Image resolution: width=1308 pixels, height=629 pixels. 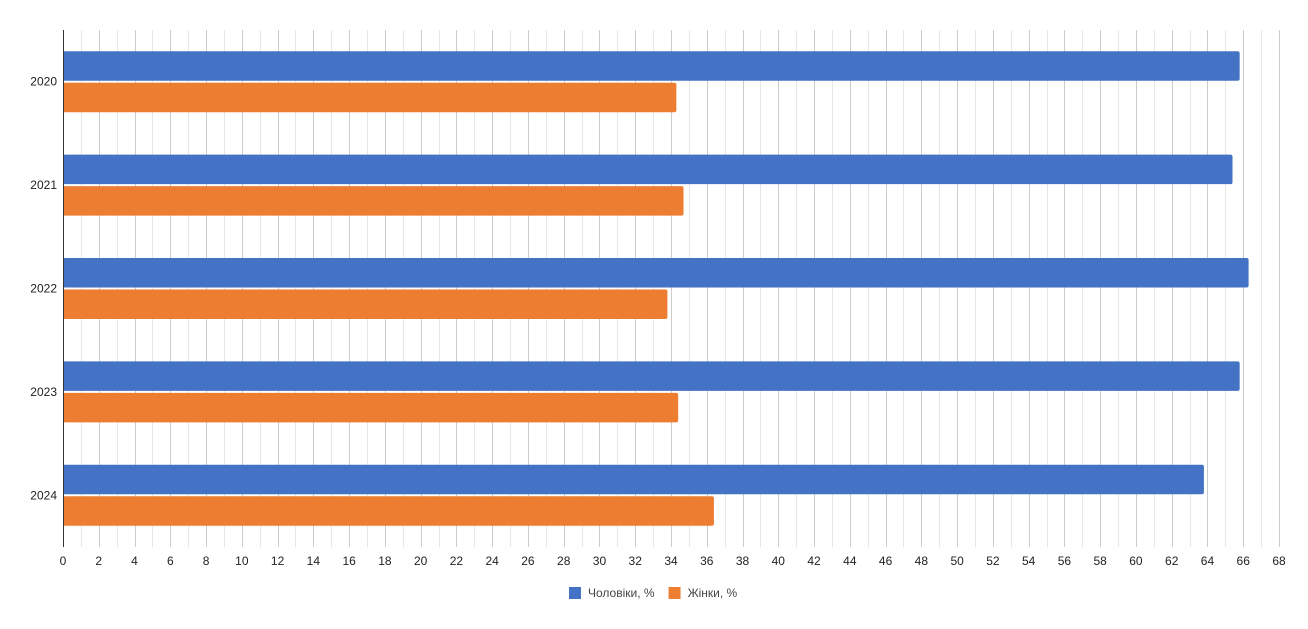 I want to click on bar-men-2023, so click(x=651, y=376).